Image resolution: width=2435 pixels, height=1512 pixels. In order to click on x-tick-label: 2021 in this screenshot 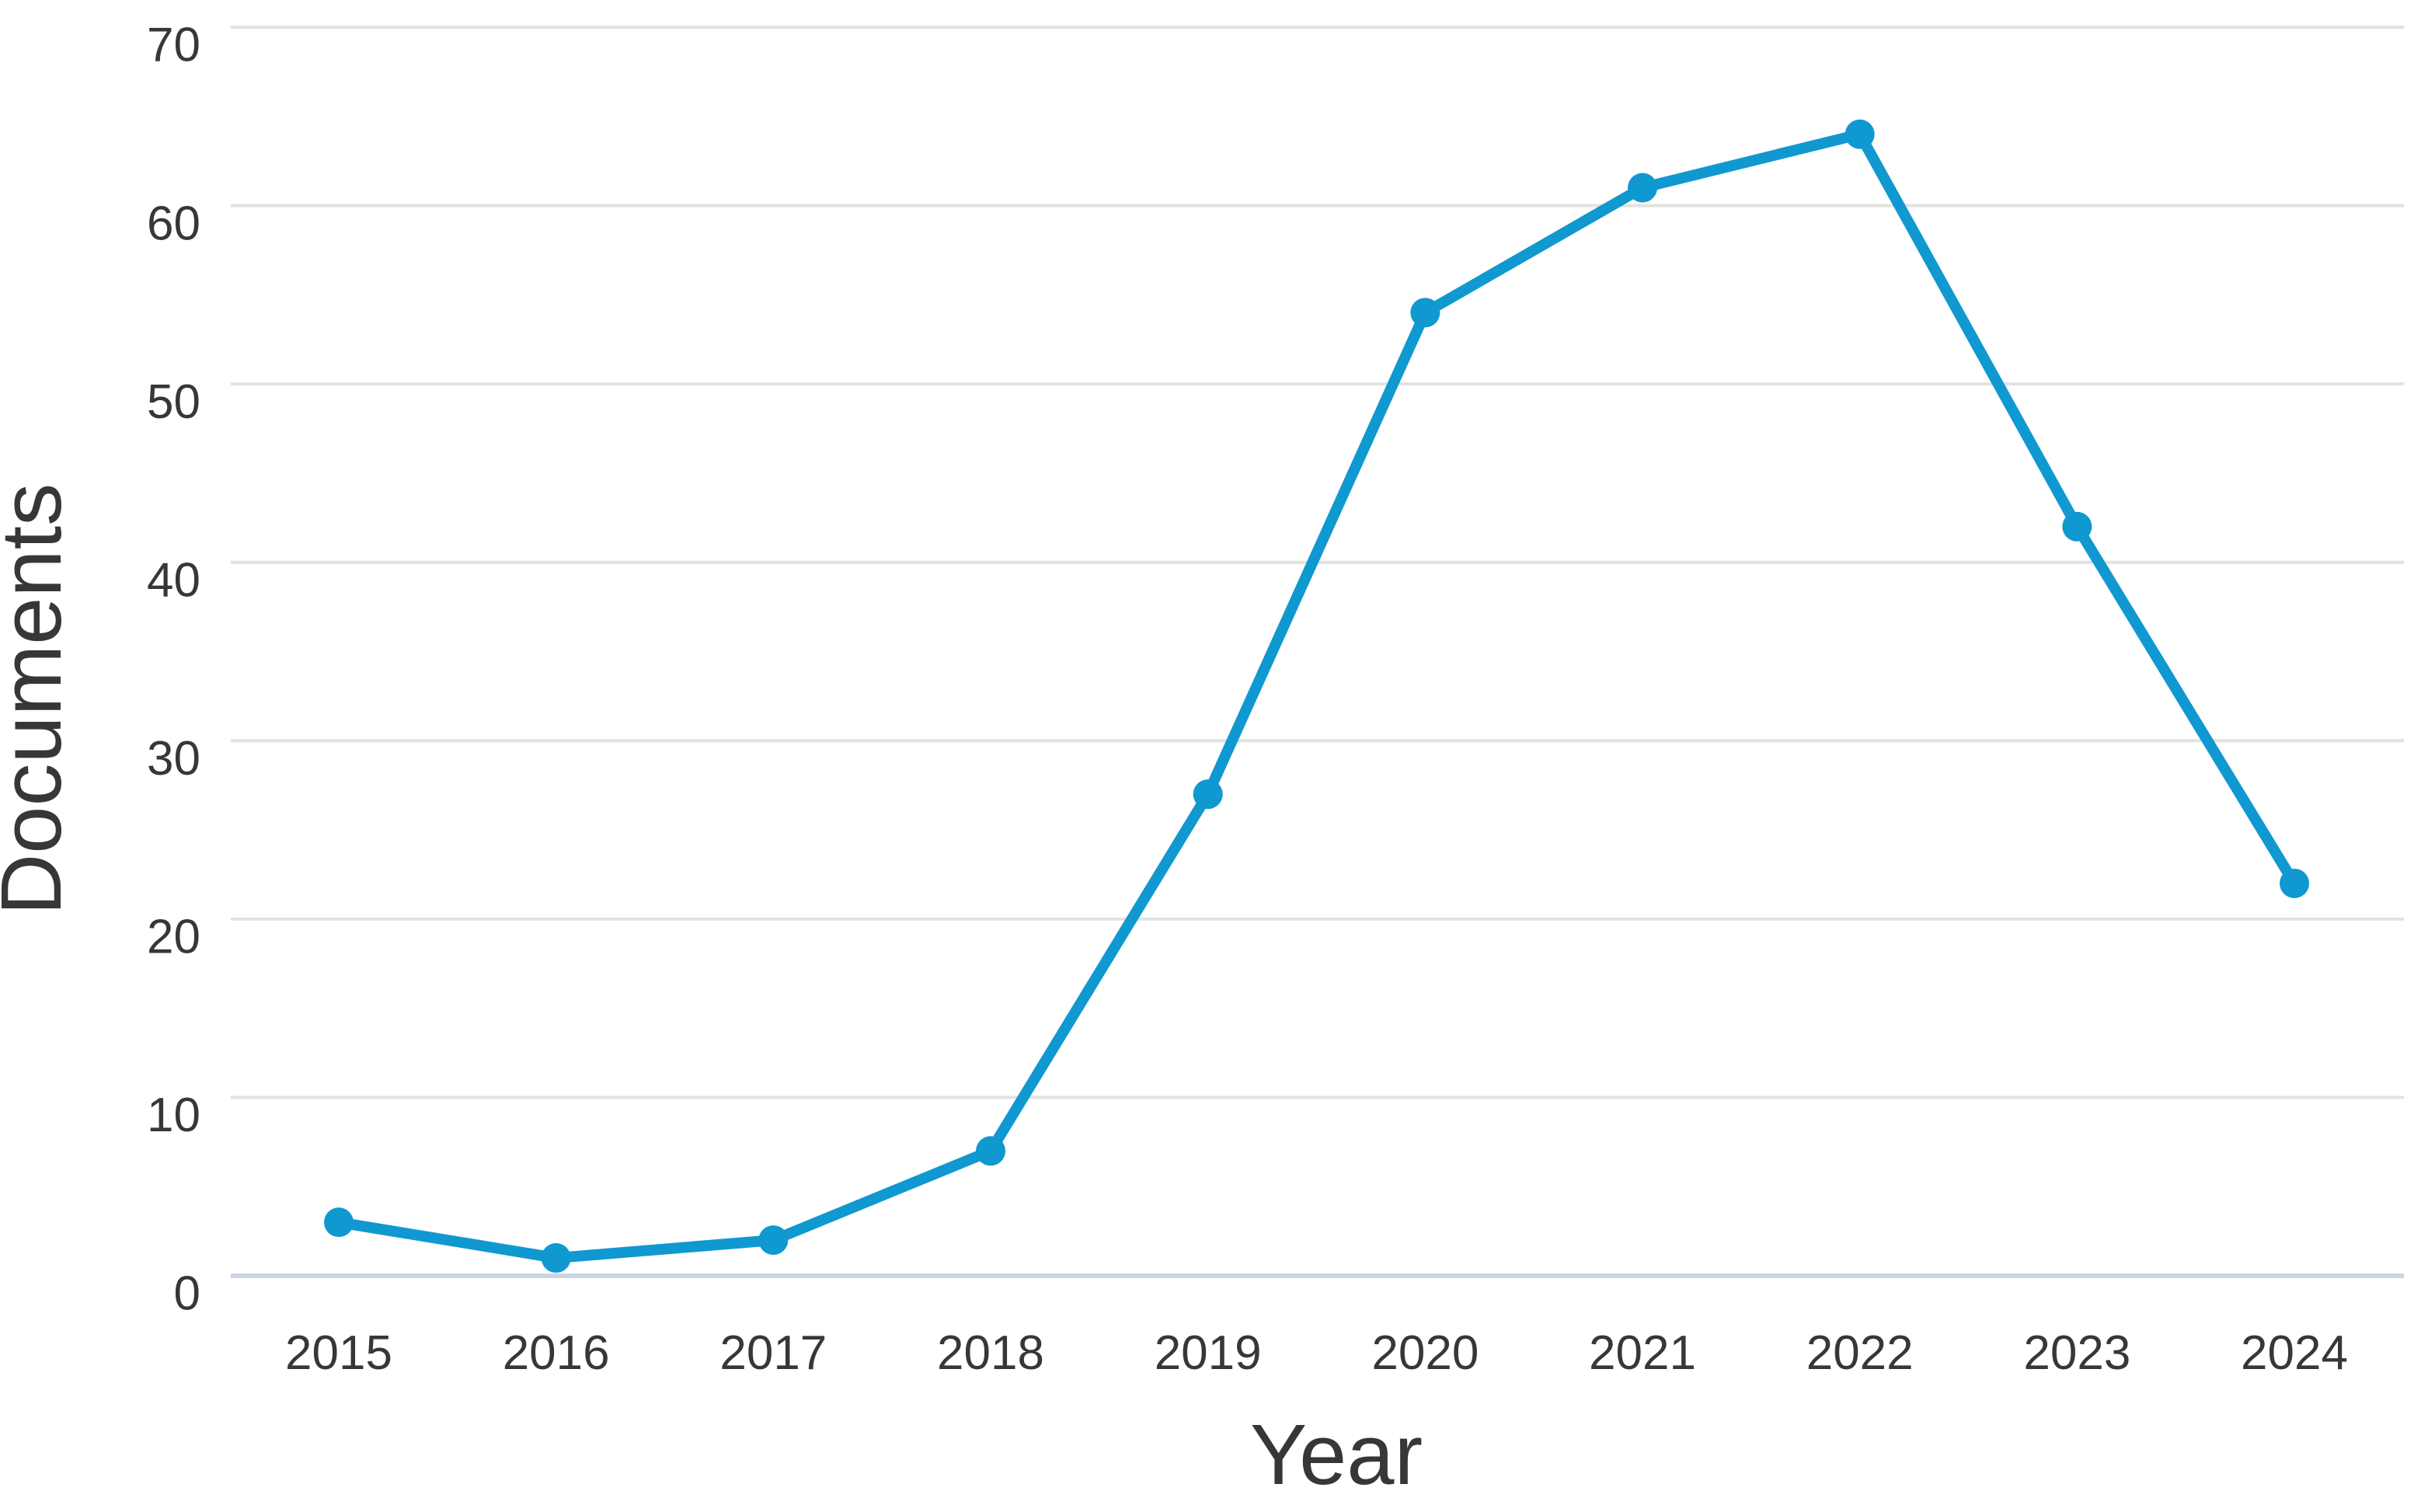, I will do `click(1642, 1353)`.